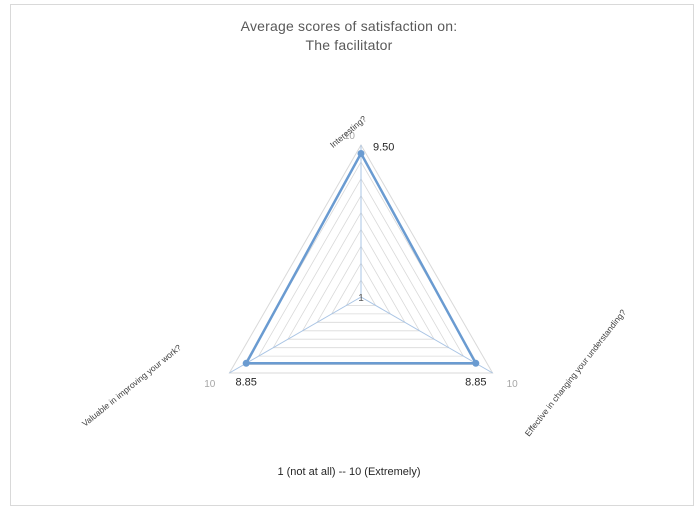  What do you see at coordinates (361, 298) in the screenshot?
I see `tick-label-min: 1` at bounding box center [361, 298].